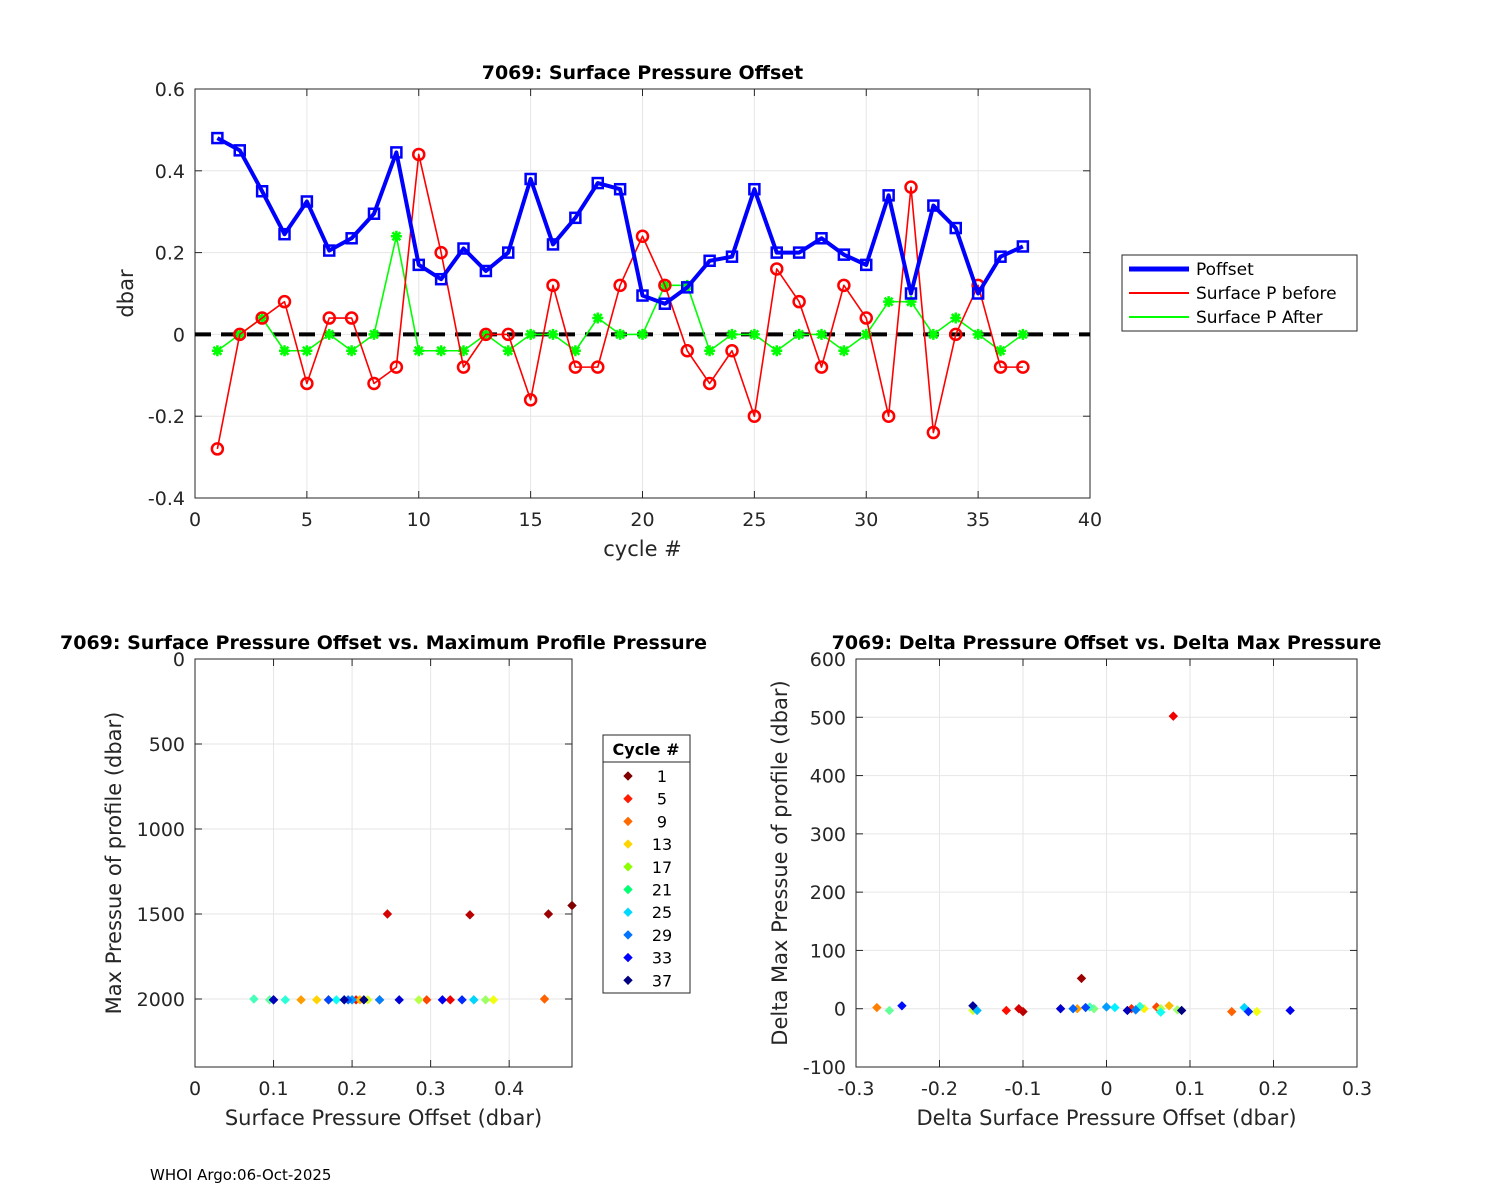  What do you see at coordinates (662, 958) in the screenshot?
I see `legend-label: 33` at bounding box center [662, 958].